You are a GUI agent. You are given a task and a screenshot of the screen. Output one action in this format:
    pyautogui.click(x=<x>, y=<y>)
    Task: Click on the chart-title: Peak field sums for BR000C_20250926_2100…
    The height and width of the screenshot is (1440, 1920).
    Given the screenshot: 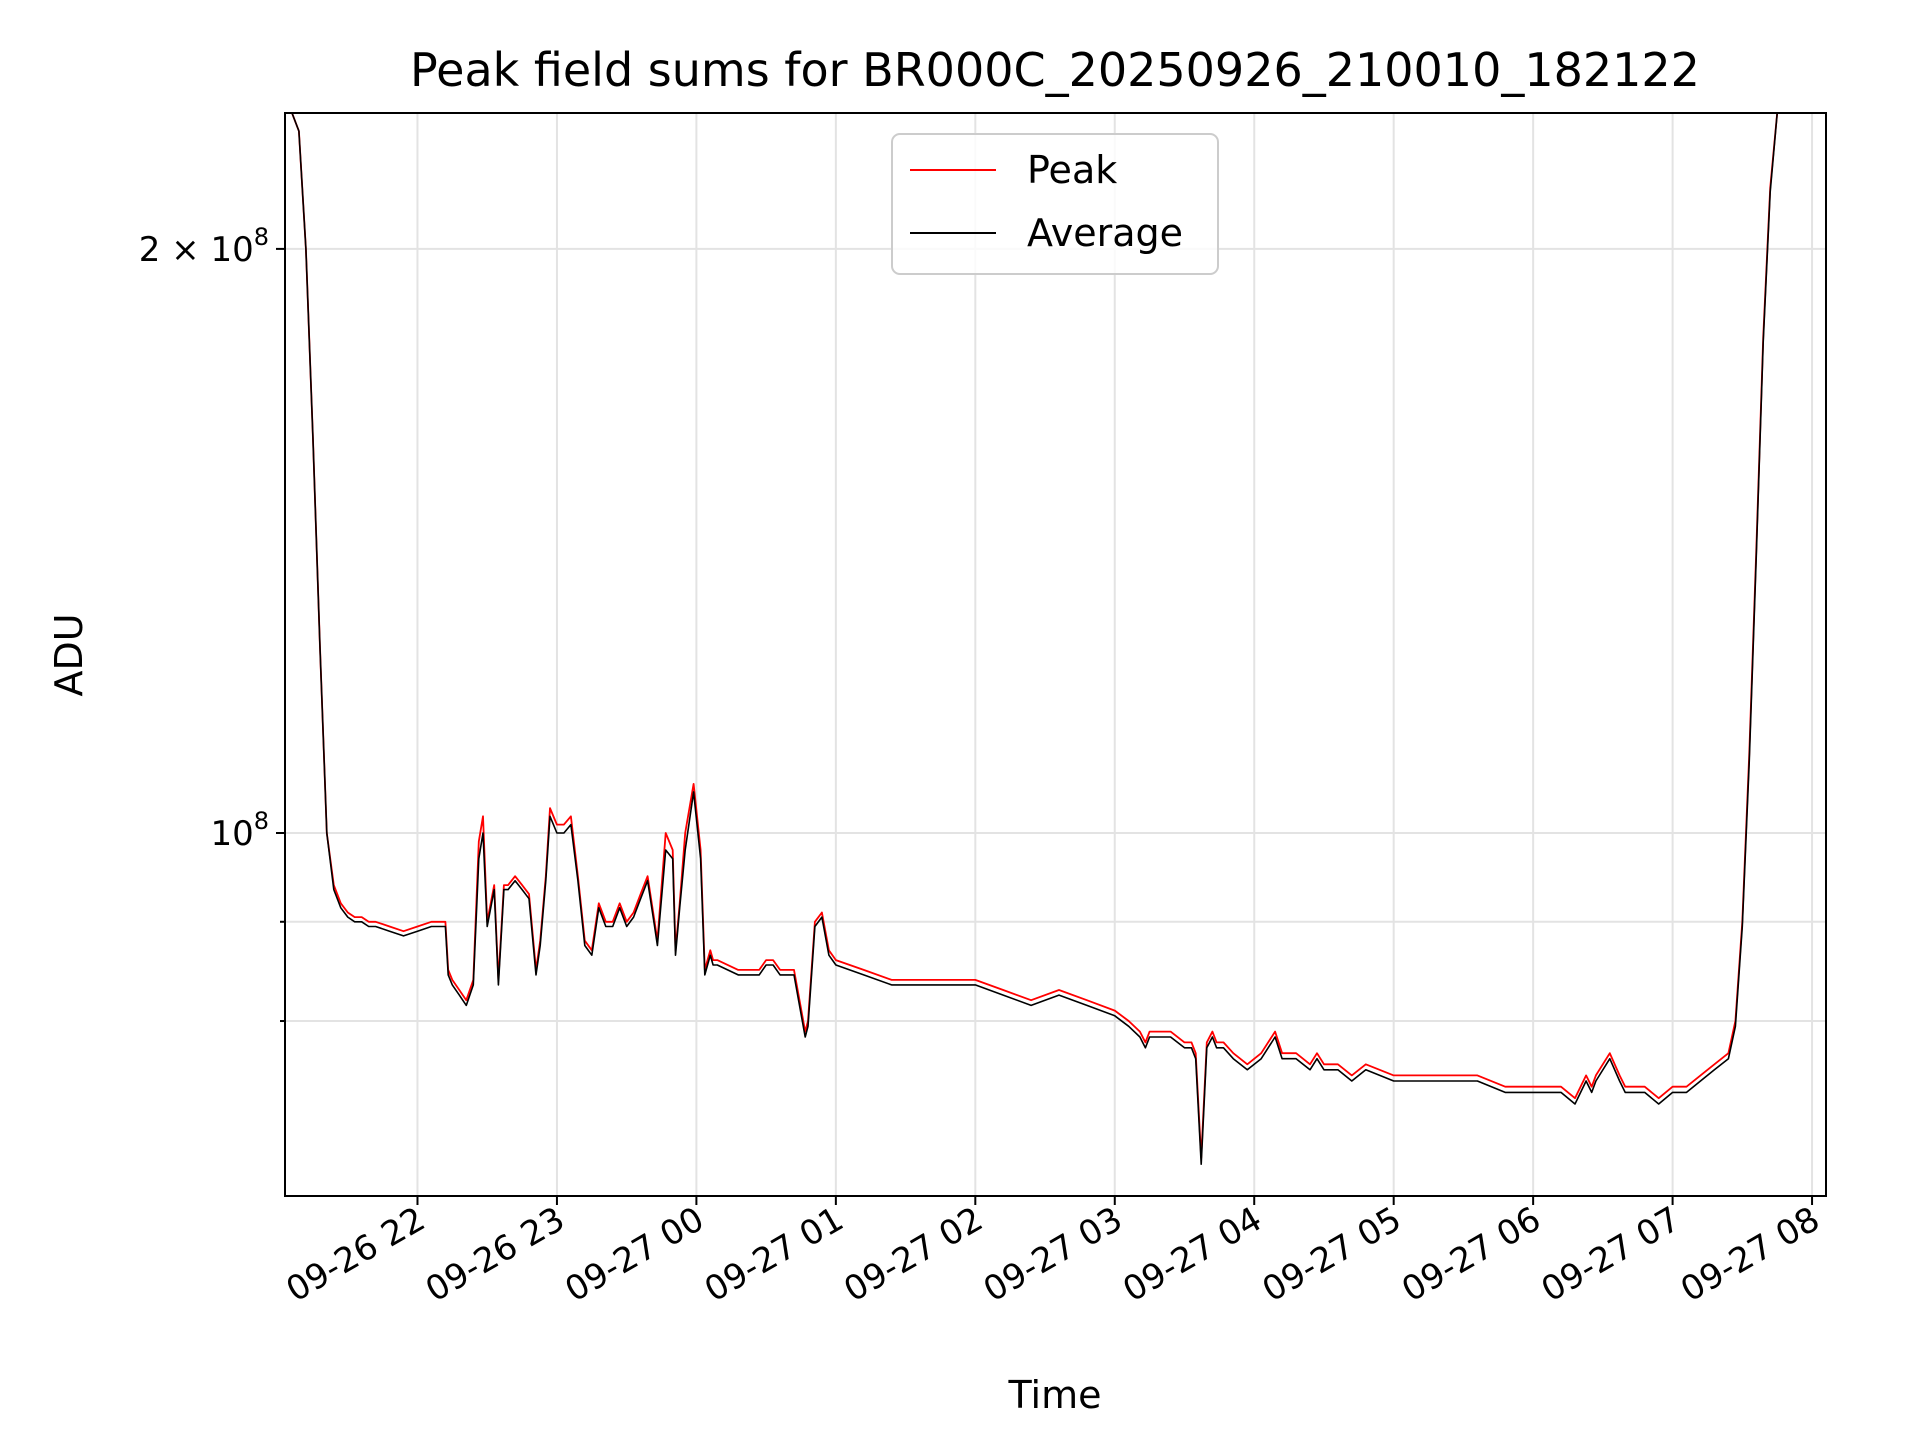 What is the action you would take?
    pyautogui.click(x=1055, y=70)
    